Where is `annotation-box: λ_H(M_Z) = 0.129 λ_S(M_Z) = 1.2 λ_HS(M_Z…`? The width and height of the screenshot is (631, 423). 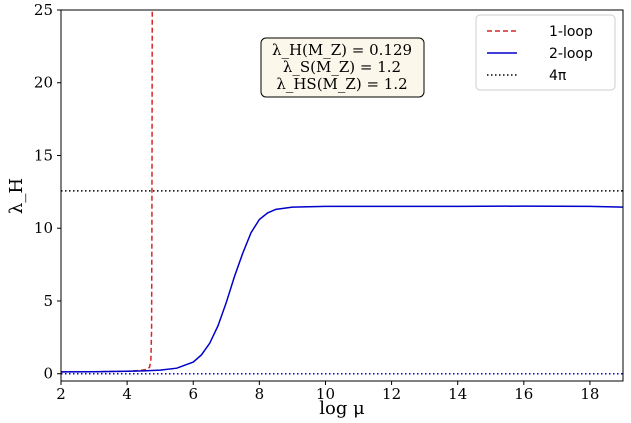 annotation-box: λ_H(M_Z) = 0.129 λ_S(M_Z) = 1.2 λ_HS(M_Z… is located at coordinates (342, 67).